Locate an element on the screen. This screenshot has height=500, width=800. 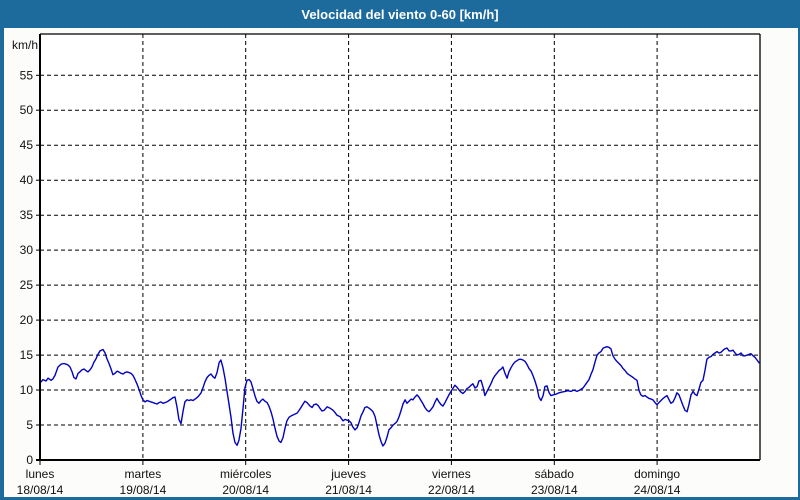
window-title: Velocidad del viento 0-60 [km/h] is located at coordinates (400, 14).